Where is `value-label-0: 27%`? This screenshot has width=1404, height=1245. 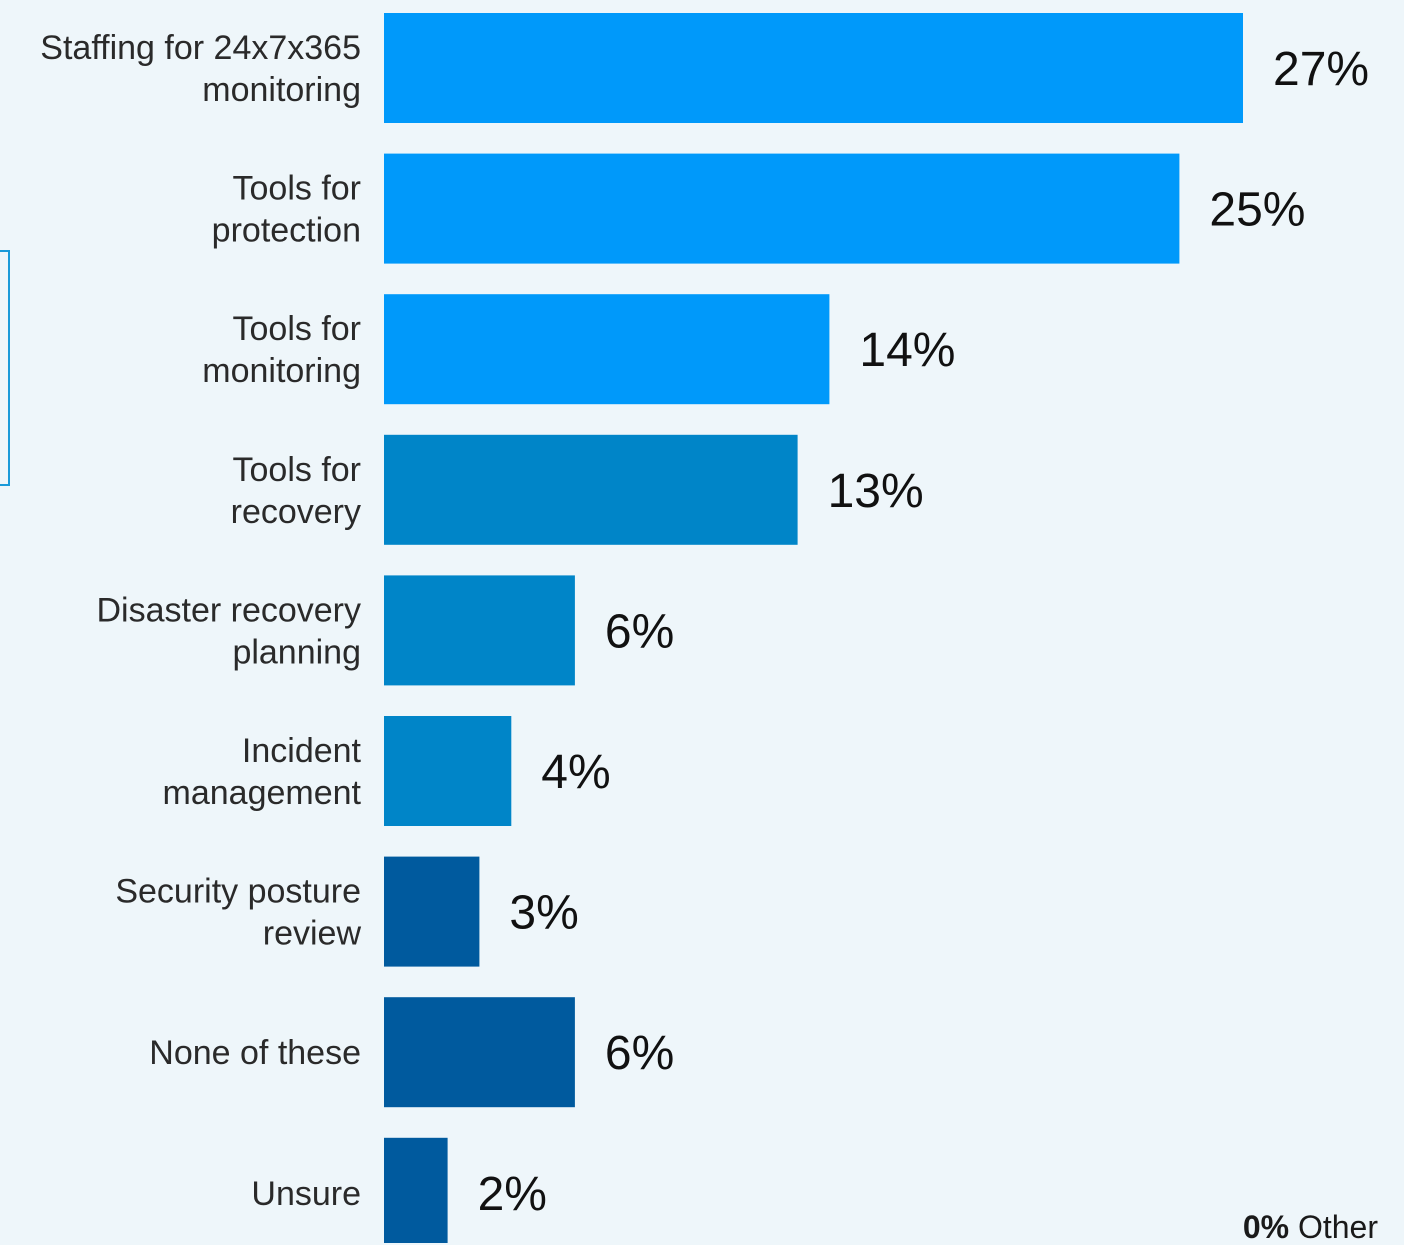
value-label-0: 27% is located at coordinates (1321, 69).